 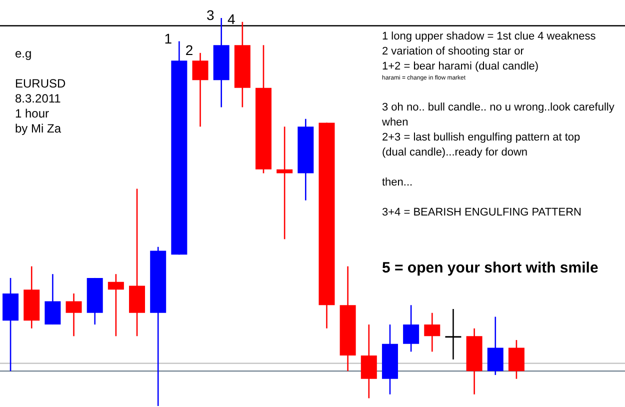 What do you see at coordinates (189, 50) in the screenshot?
I see `text: 2` at bounding box center [189, 50].